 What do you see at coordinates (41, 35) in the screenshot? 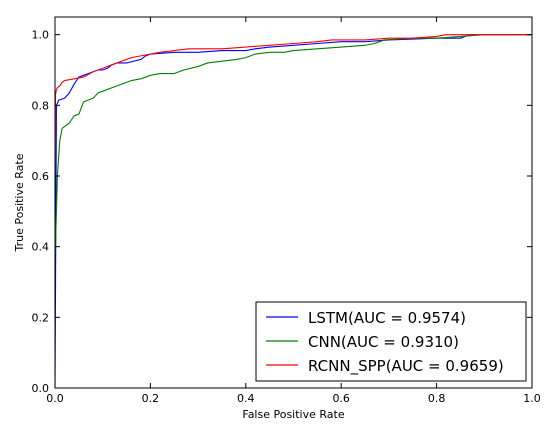
I see `y-tick-label: 1.0` at bounding box center [41, 35].